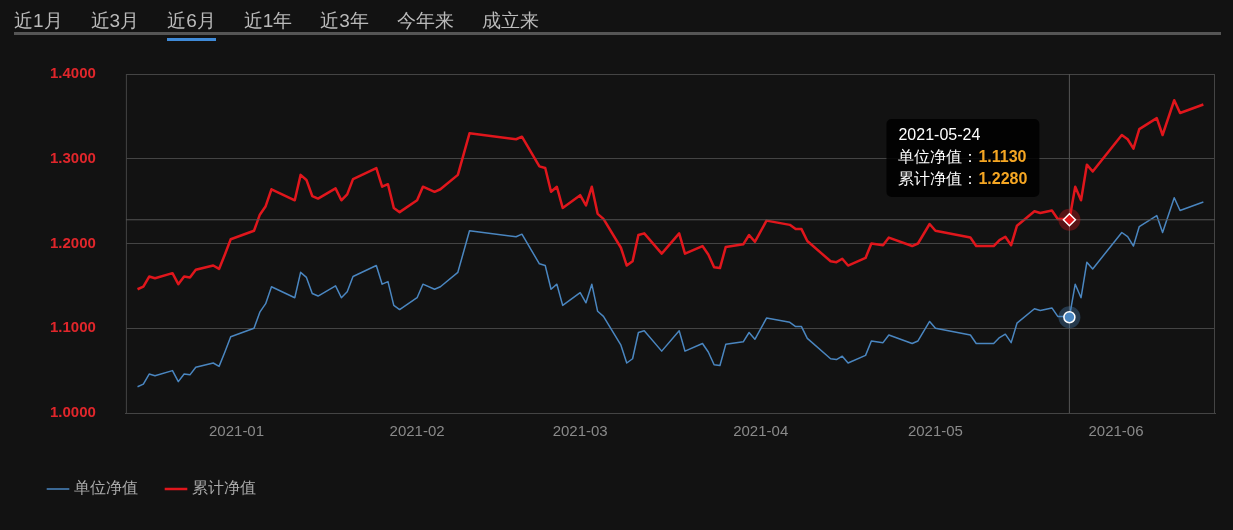  What do you see at coordinates (237, 431) in the screenshot?
I see `x-tick-label: 2021-01` at bounding box center [237, 431].